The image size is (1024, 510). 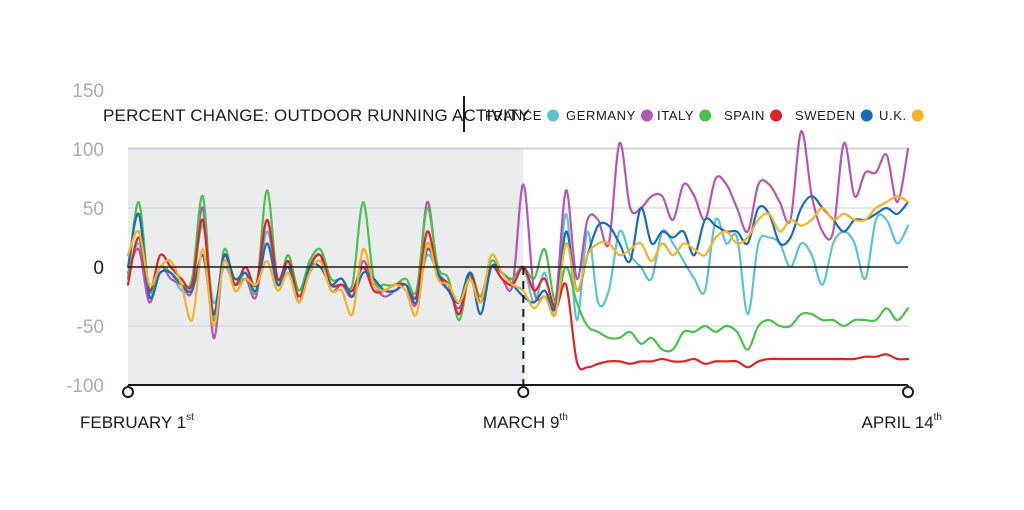 What do you see at coordinates (601, 115) in the screenshot?
I see `legend-label: GERMANY` at bounding box center [601, 115].